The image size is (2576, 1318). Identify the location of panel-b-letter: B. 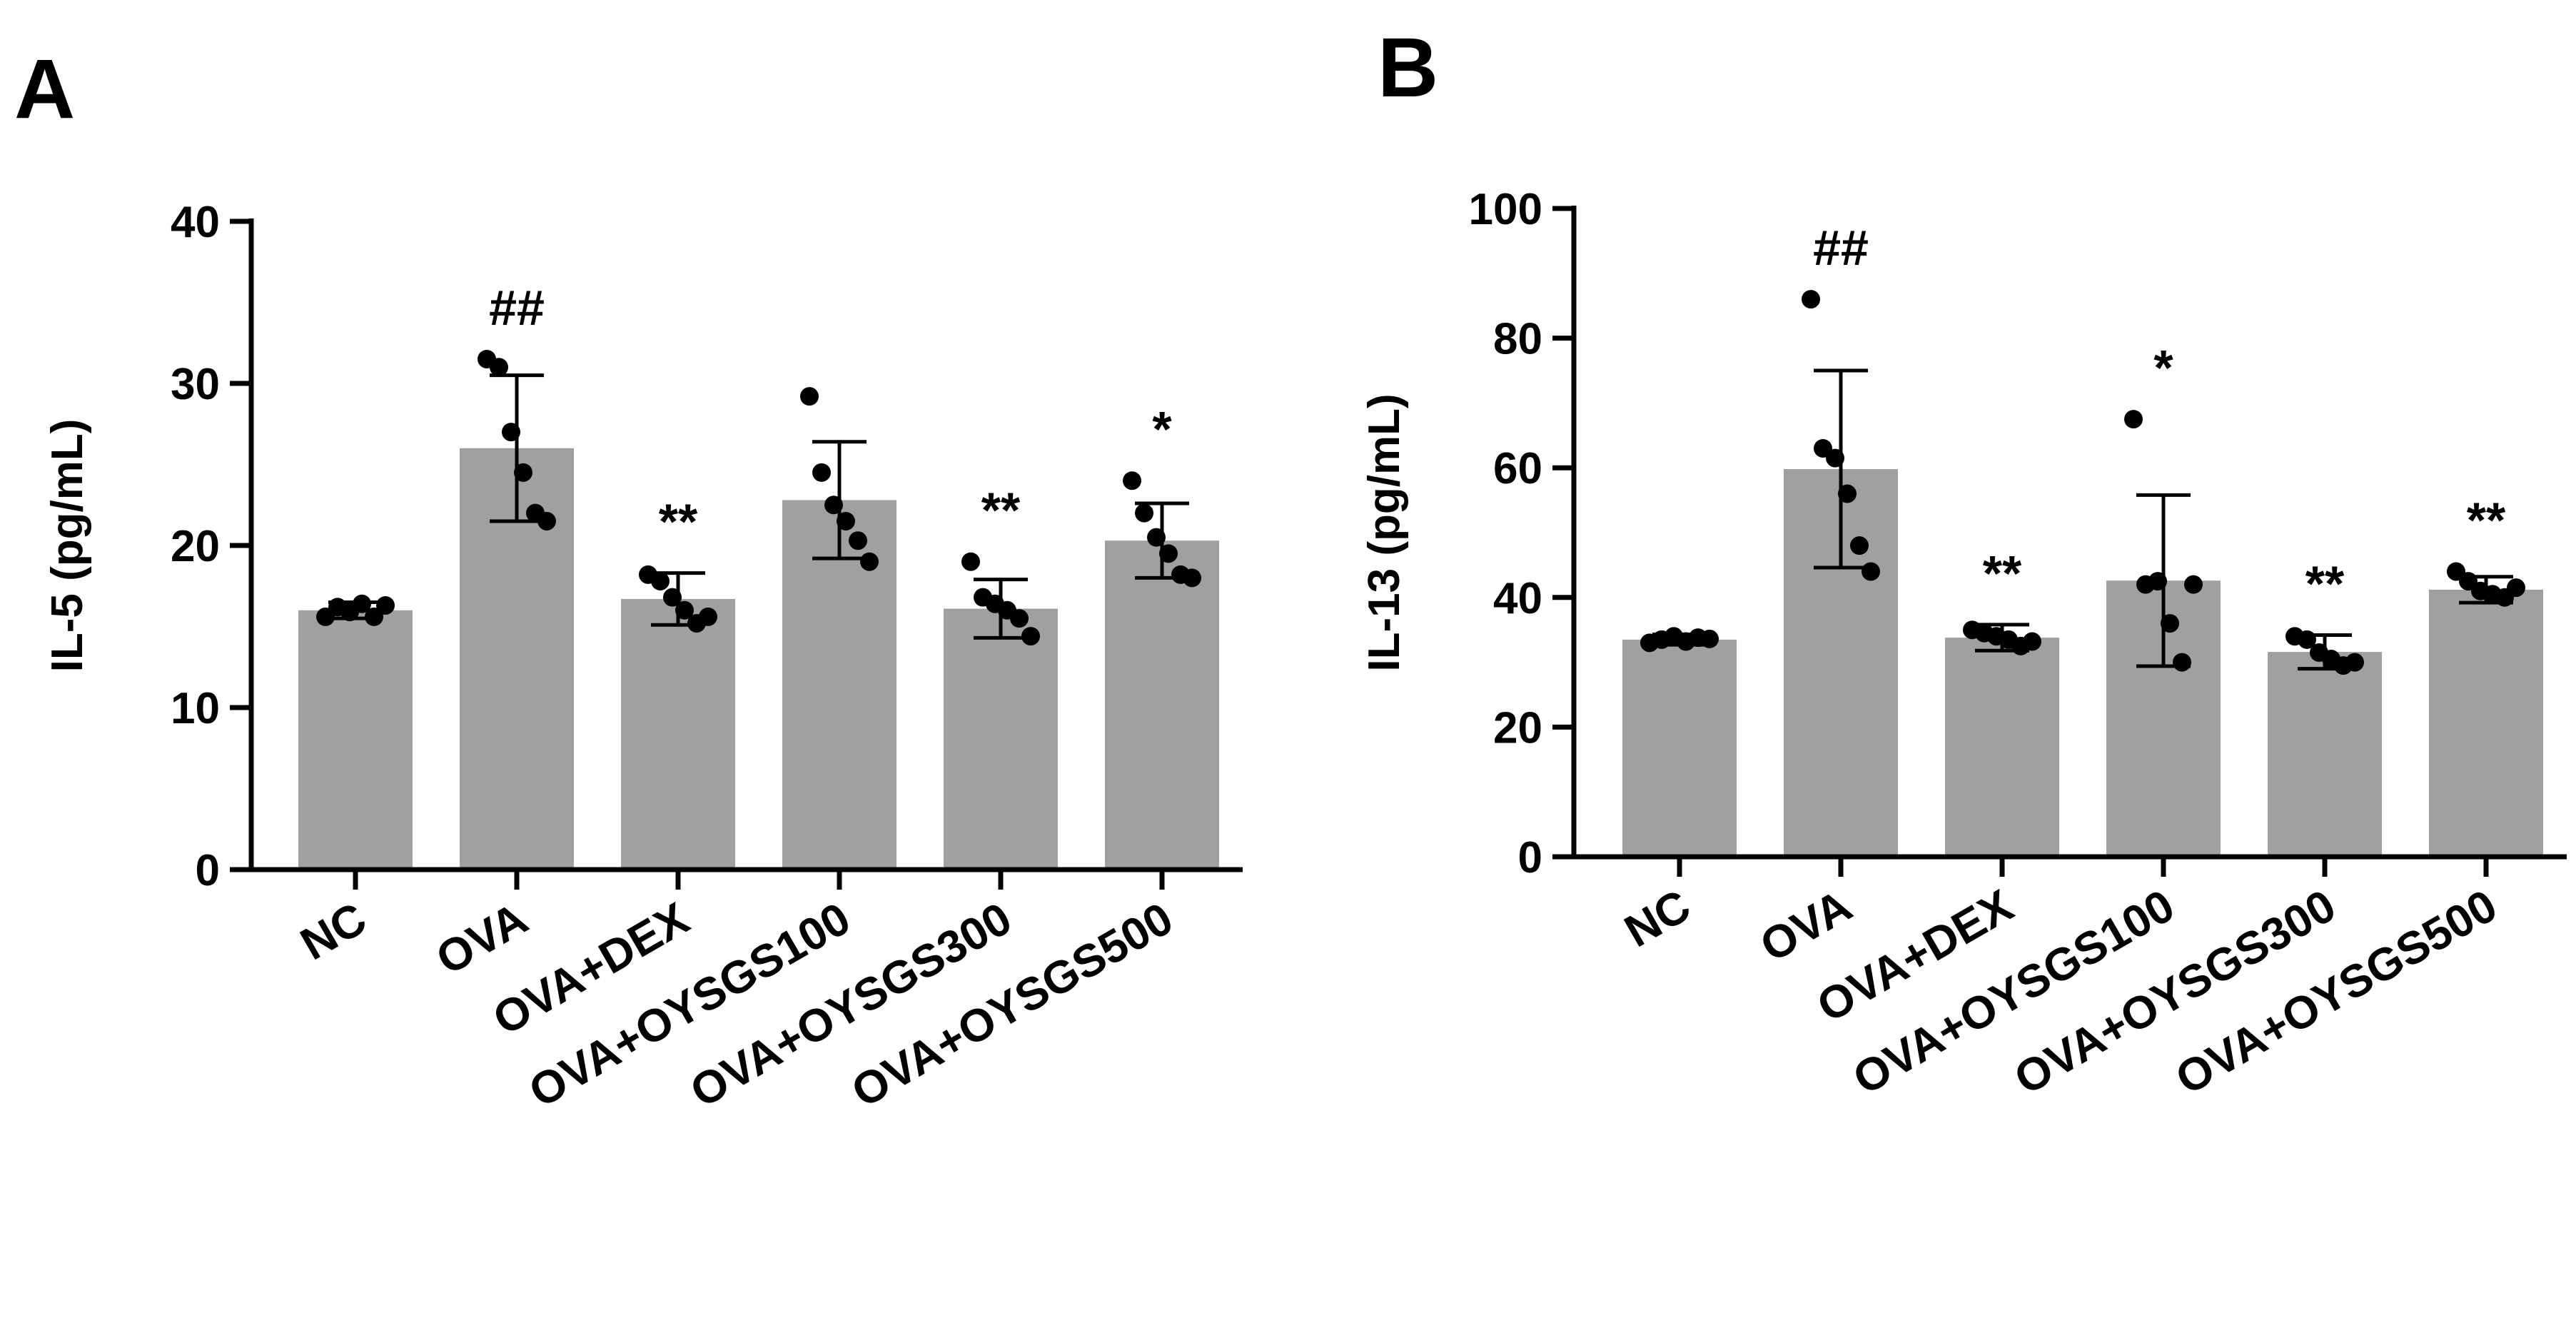
(1408, 68).